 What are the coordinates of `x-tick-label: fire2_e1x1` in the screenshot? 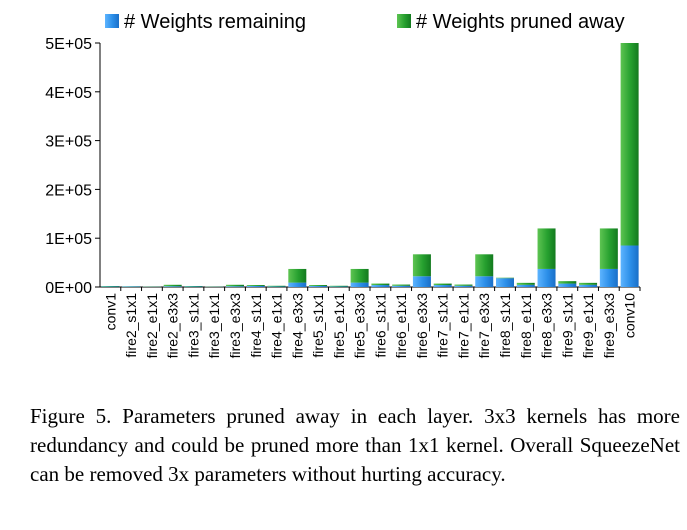 It's located at (152, 326).